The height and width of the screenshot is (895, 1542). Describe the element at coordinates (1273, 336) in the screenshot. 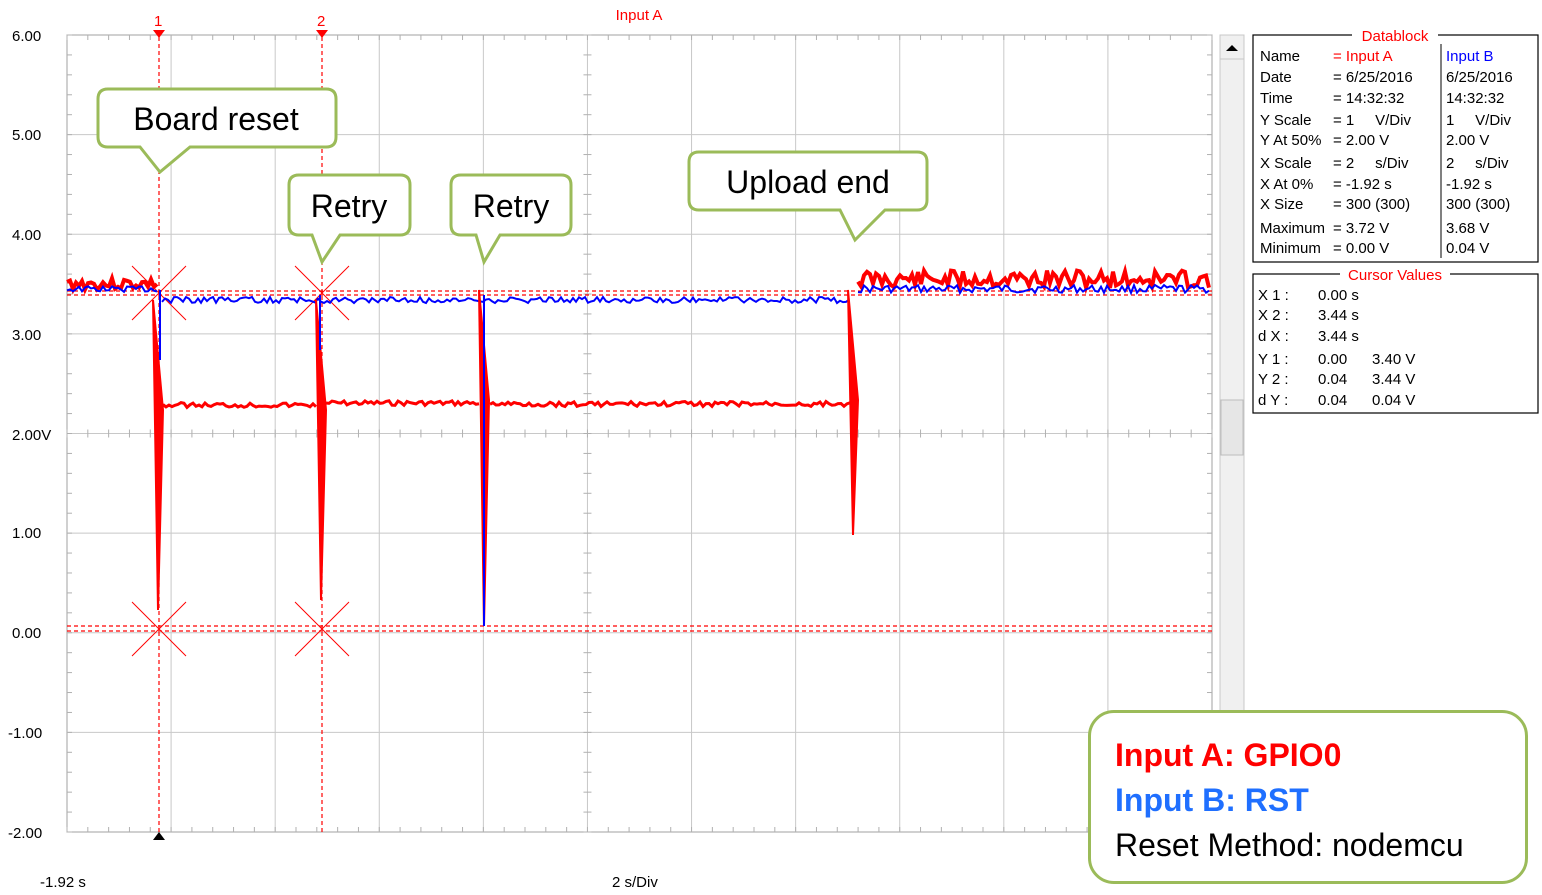

I see `cursor-value-label: d X :` at that location.